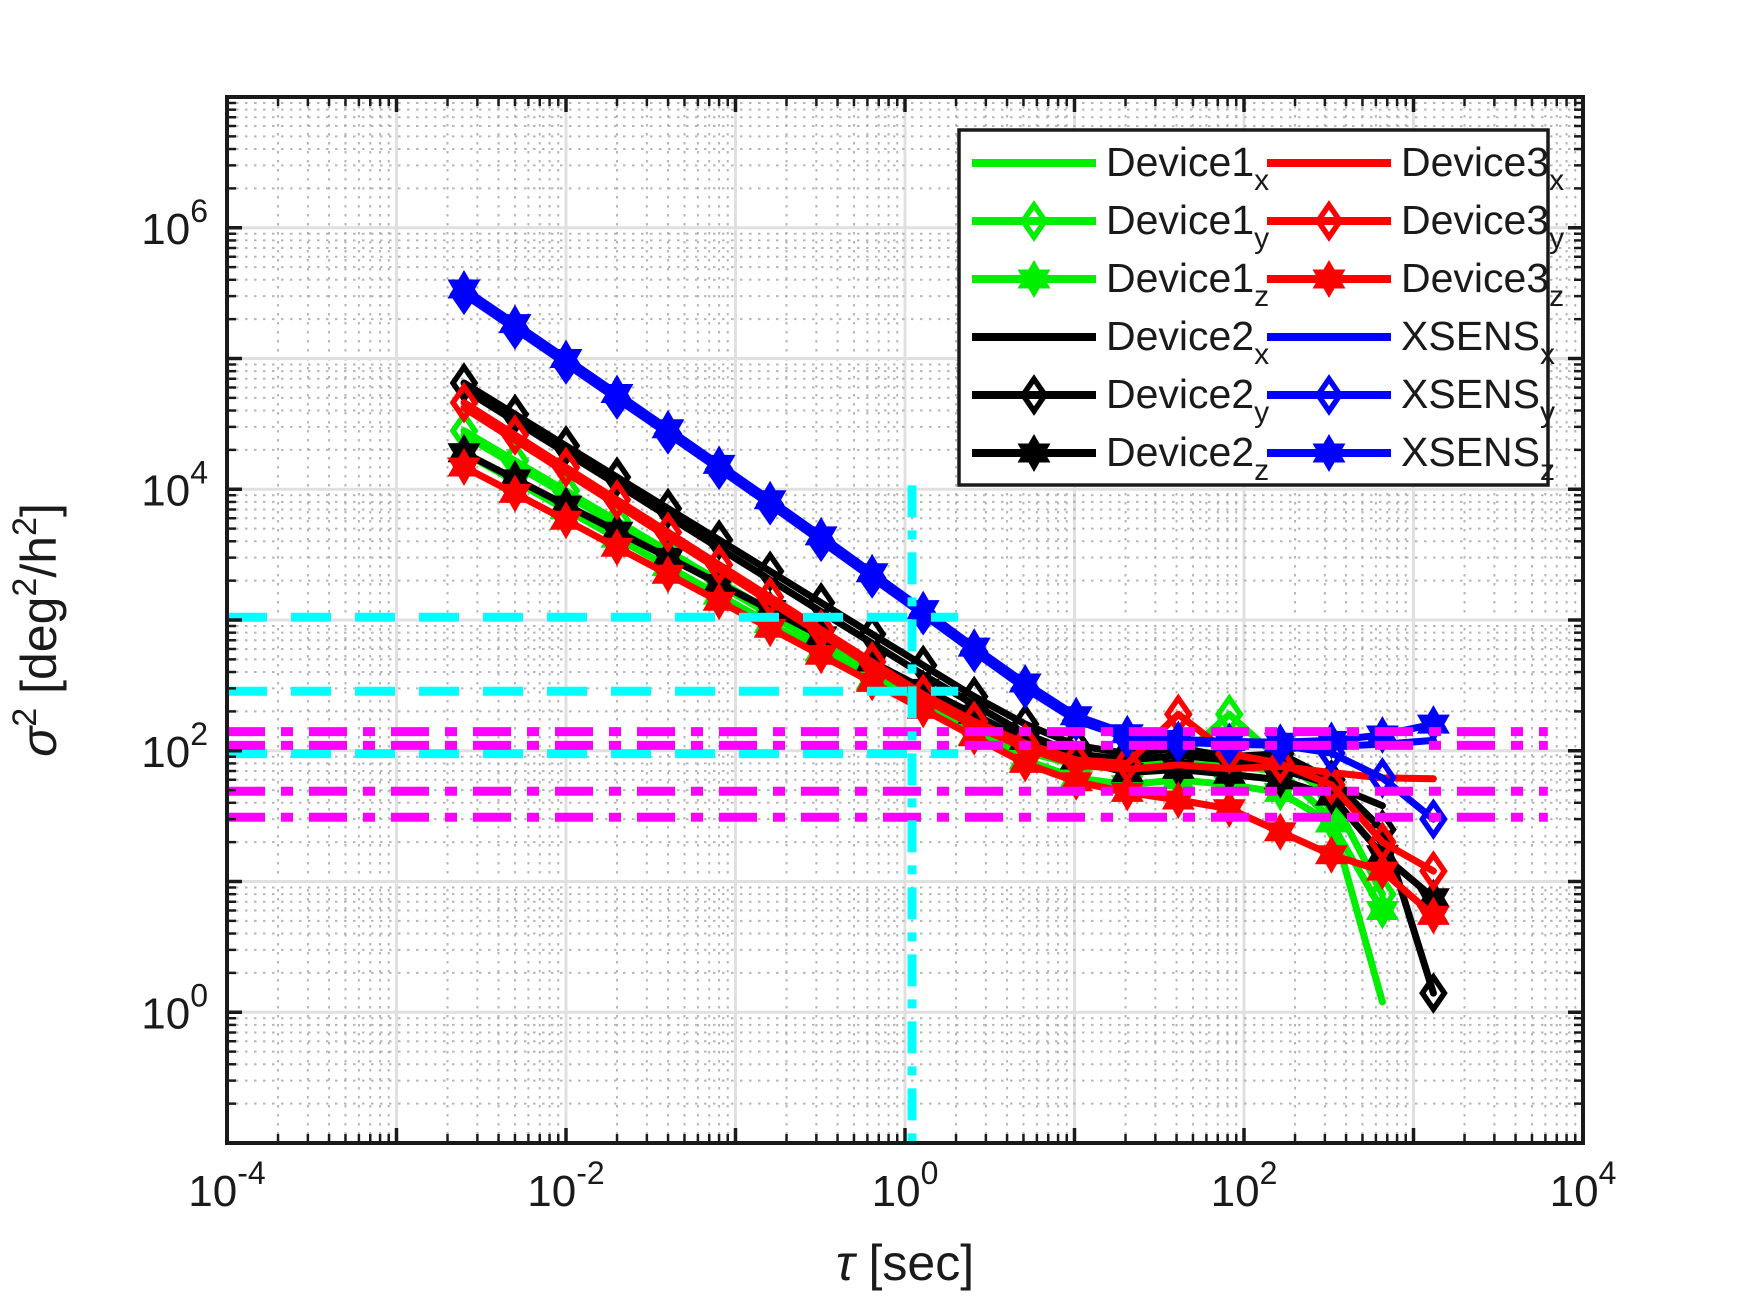 The width and height of the screenshot is (1750, 1313). I want to click on legend-entry-XSENS_z: XSENSz, so click(1411, 458).